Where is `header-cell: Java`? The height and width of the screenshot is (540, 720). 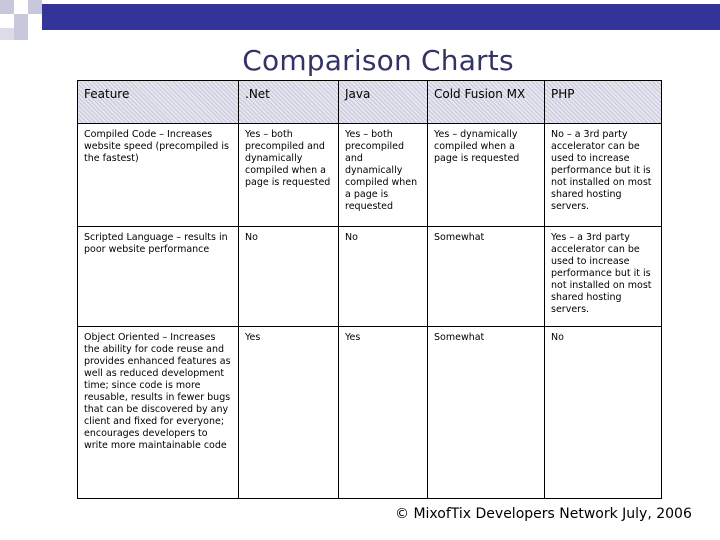 header-cell: Java is located at coordinates (383, 102).